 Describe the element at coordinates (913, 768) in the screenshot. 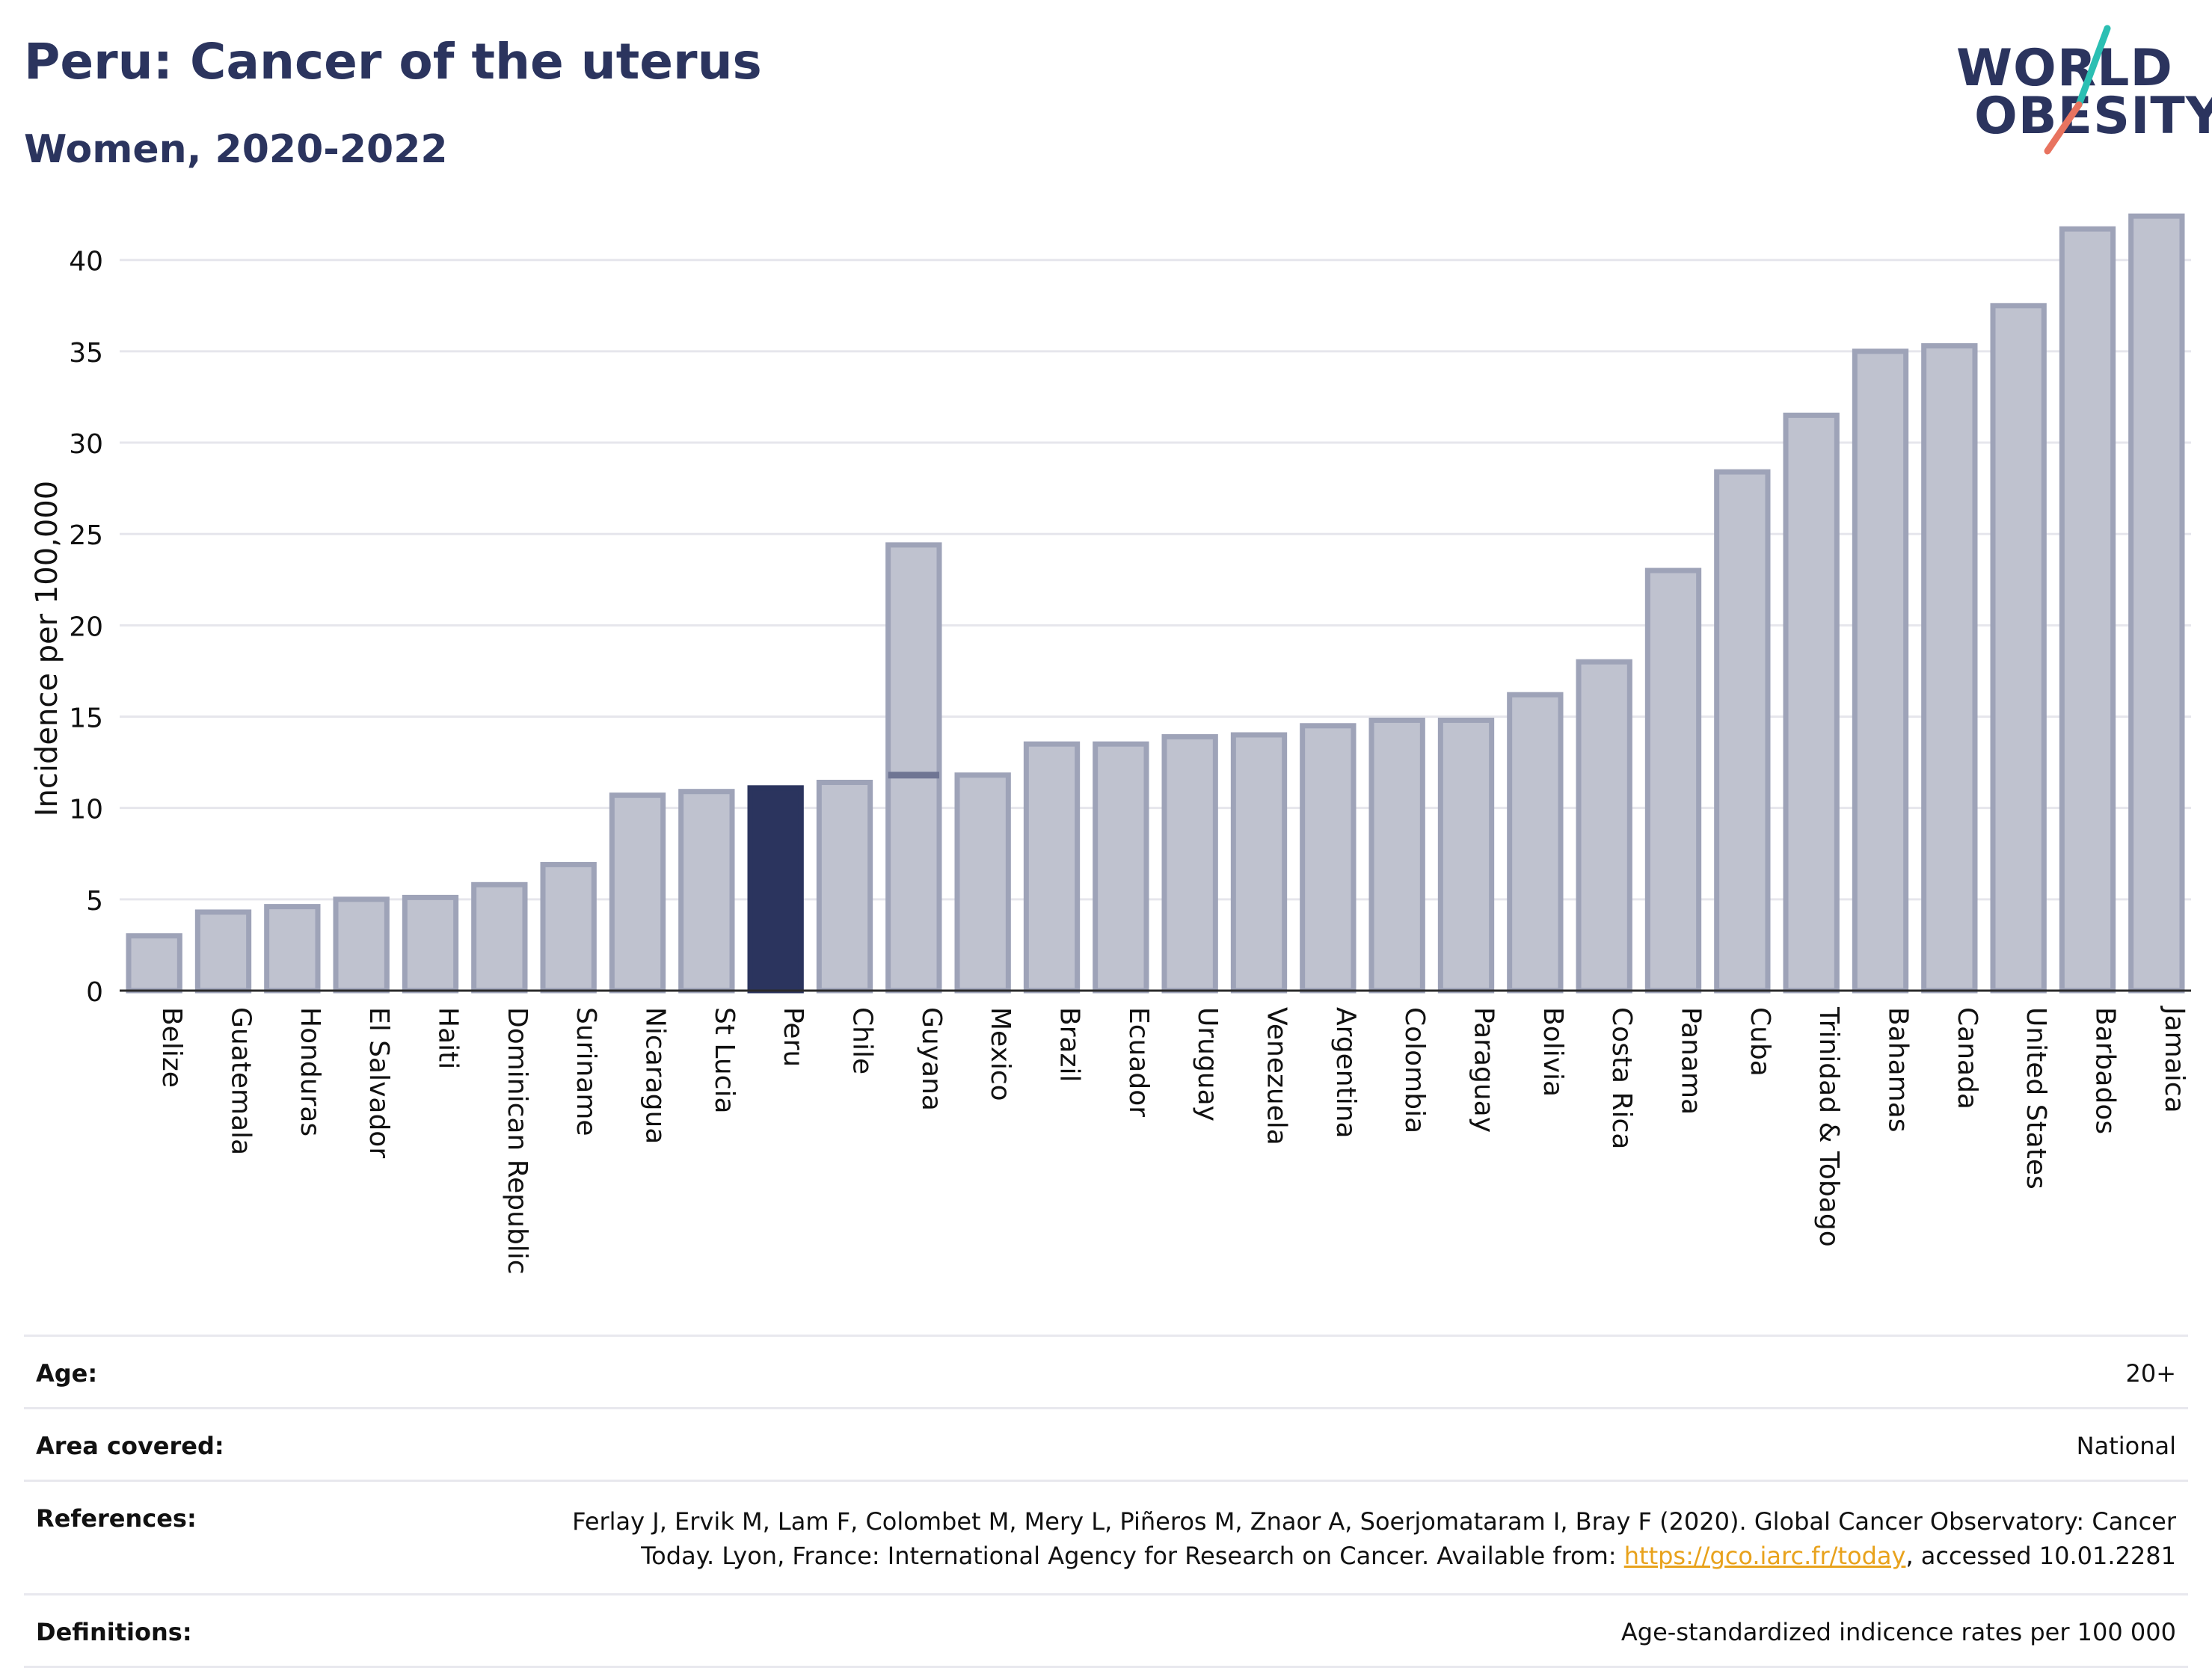

I see `bar-guyana` at that location.